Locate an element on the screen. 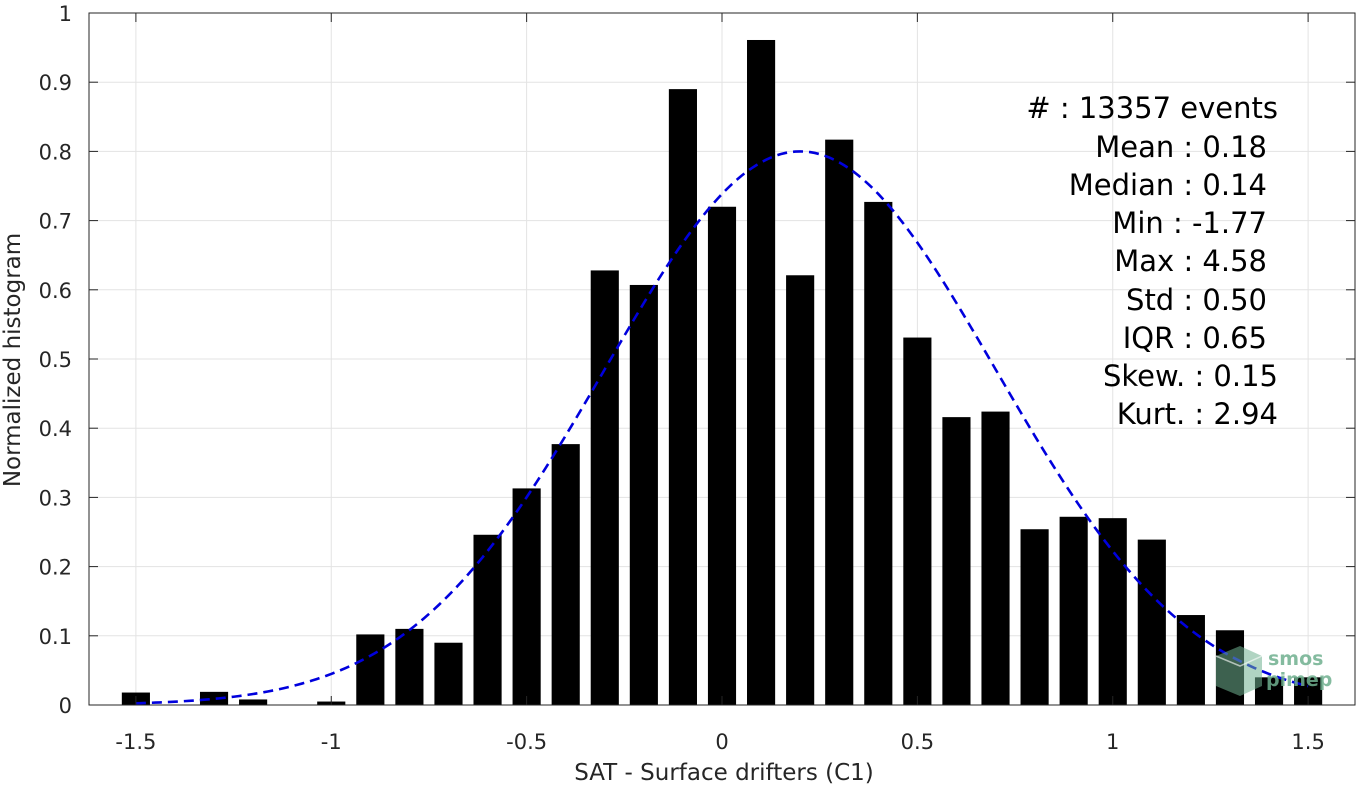  y-tick-label: 0.6 is located at coordinates (55, 291).